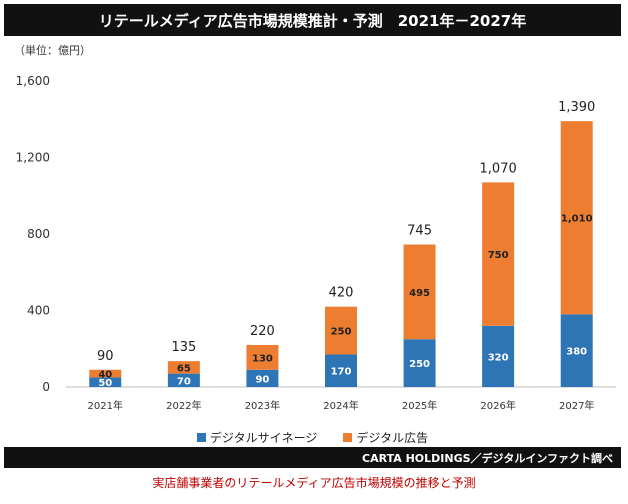  Describe the element at coordinates (497, 405) in the screenshot. I see `x-tick-label: 2026年` at that location.